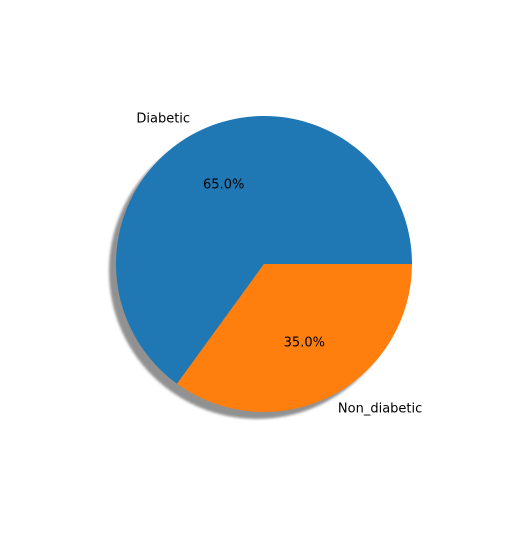 This screenshot has height=534, width=529. I want to click on pie-slice-non-diabetic, so click(294, 338).